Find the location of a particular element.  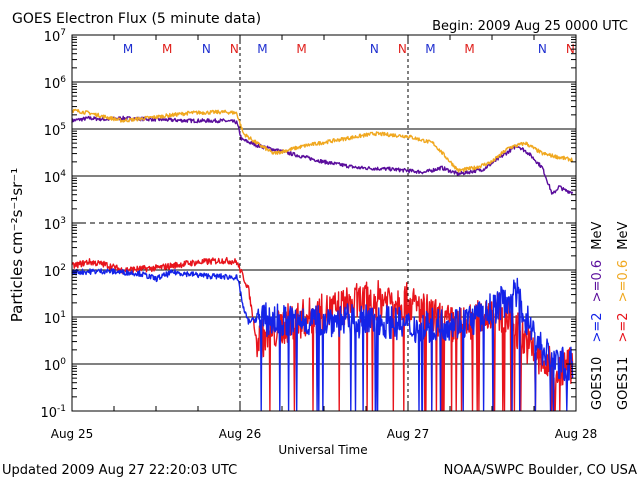

legend-goes11-sat: GOES11 is located at coordinates (623, 383).